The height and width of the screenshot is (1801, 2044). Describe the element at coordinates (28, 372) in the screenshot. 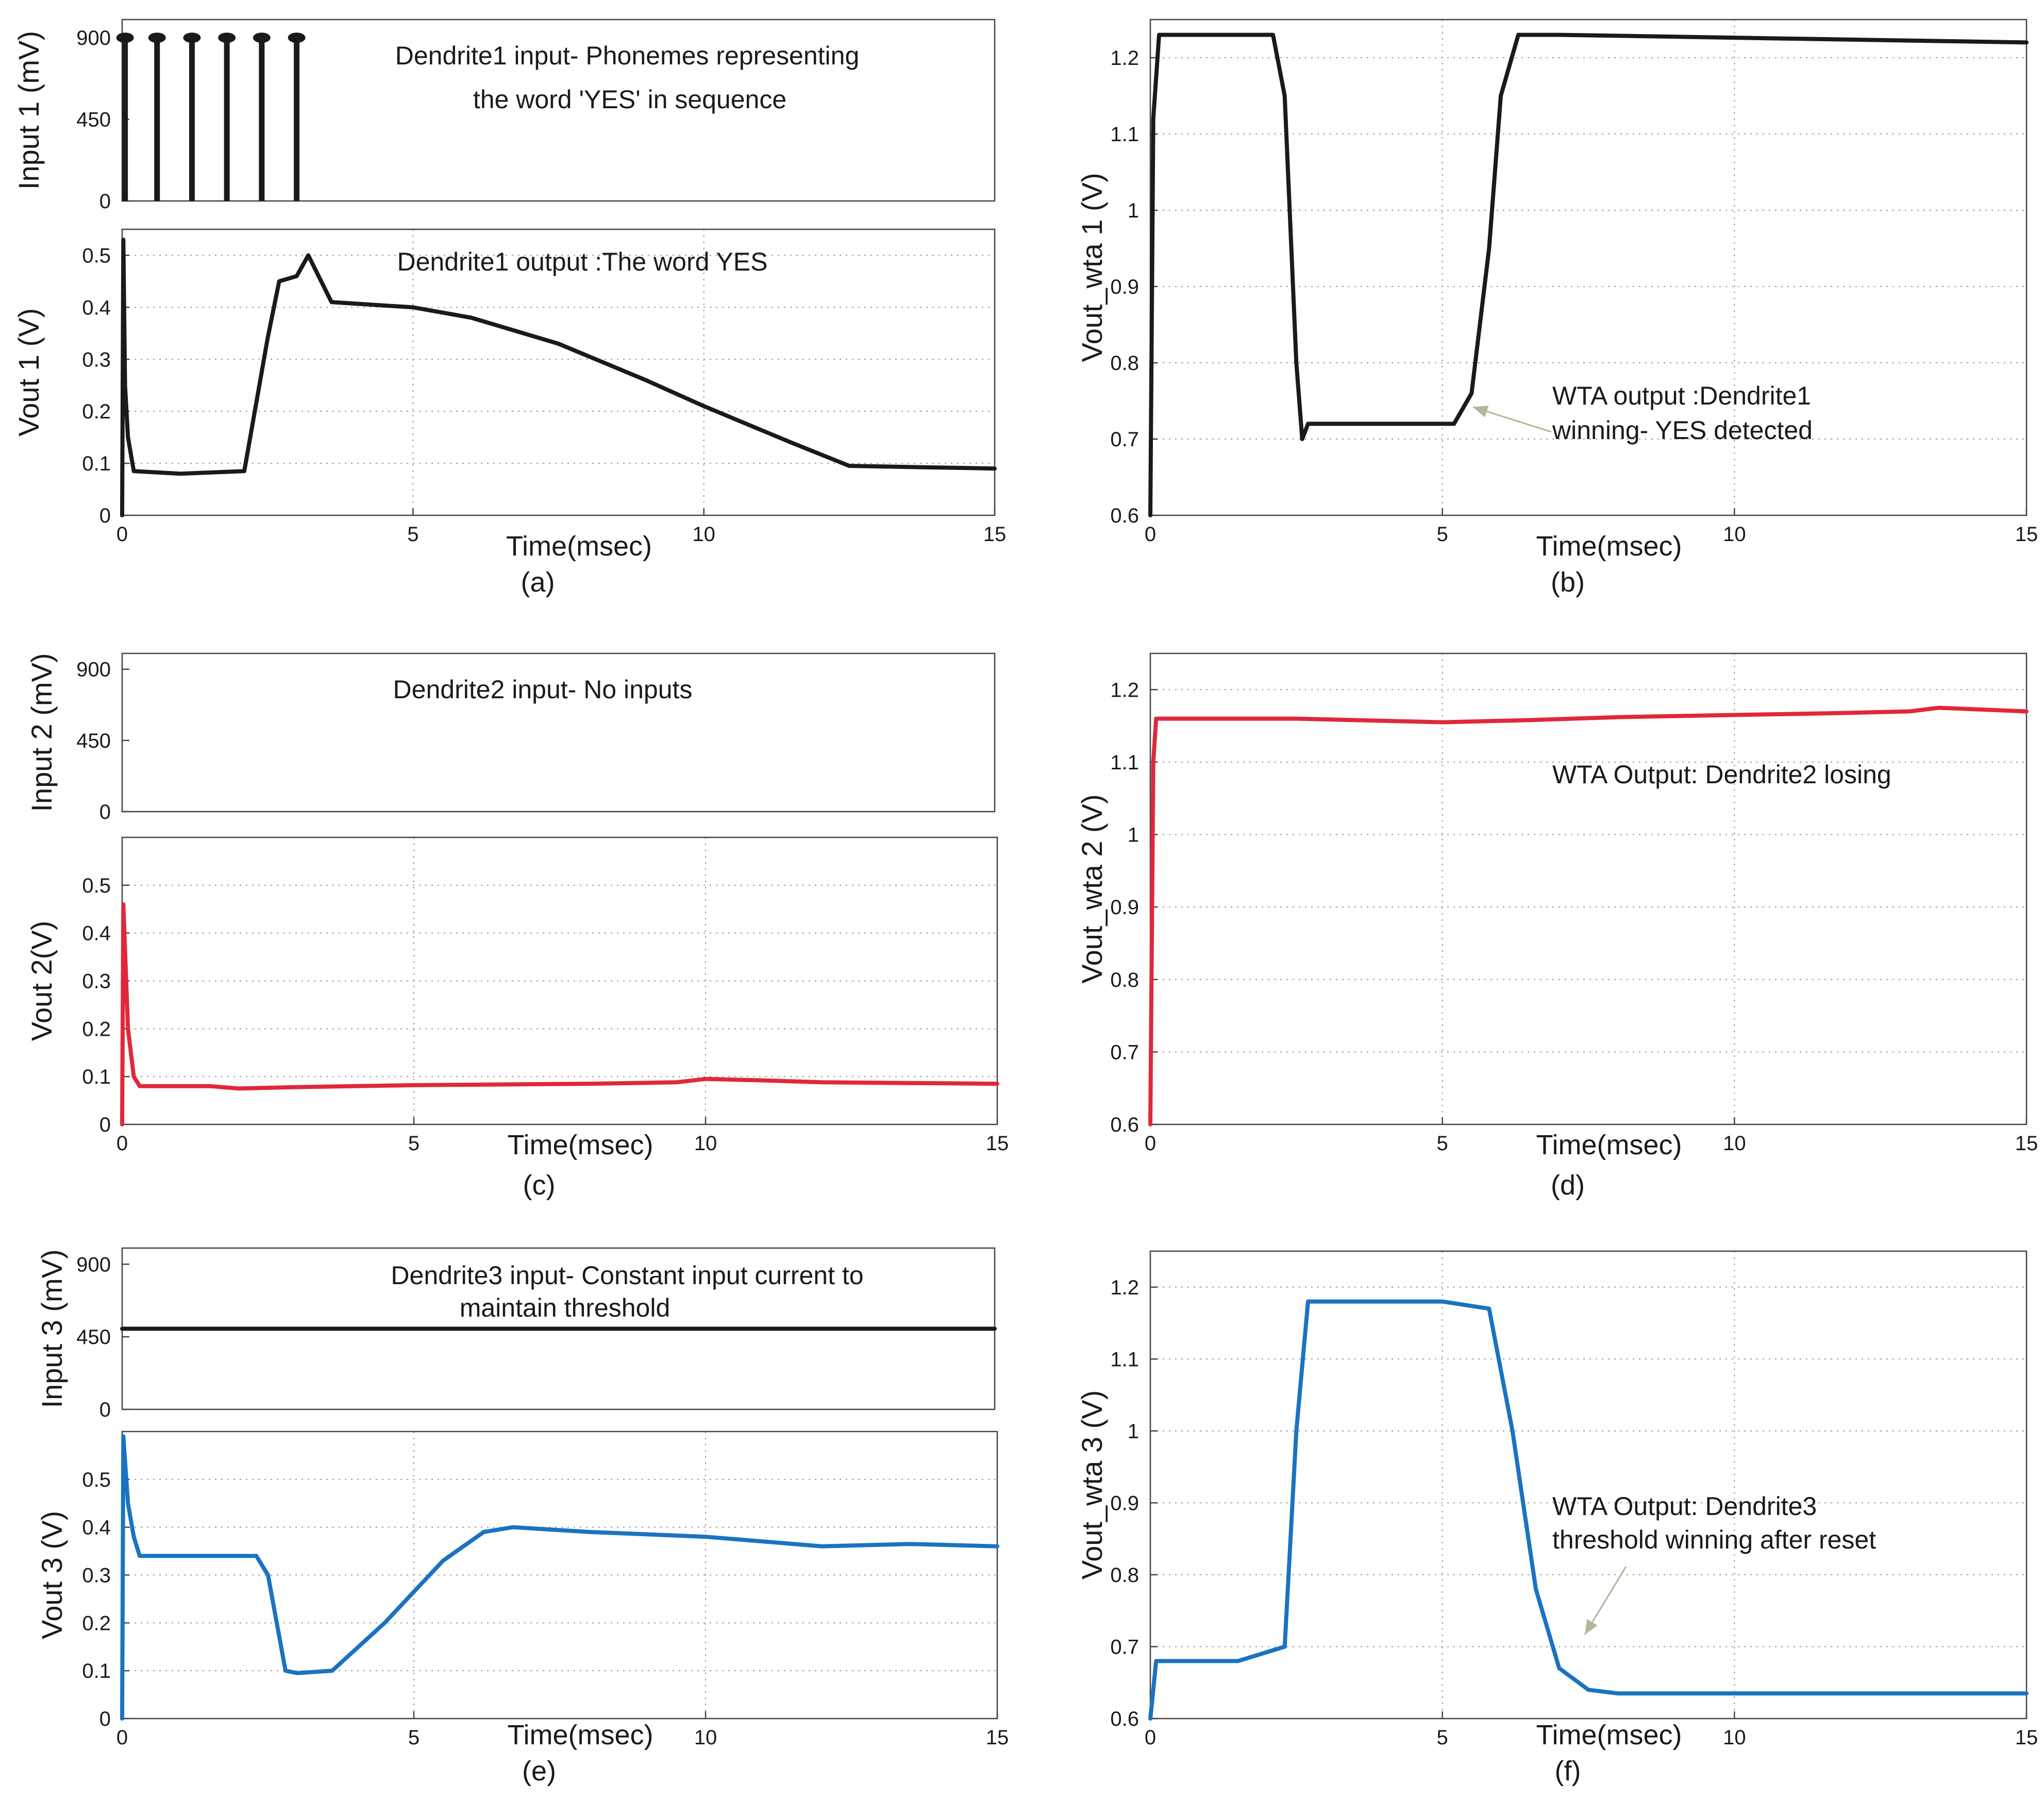

I see `y-axis-label: Vout 1 (V)` at that location.